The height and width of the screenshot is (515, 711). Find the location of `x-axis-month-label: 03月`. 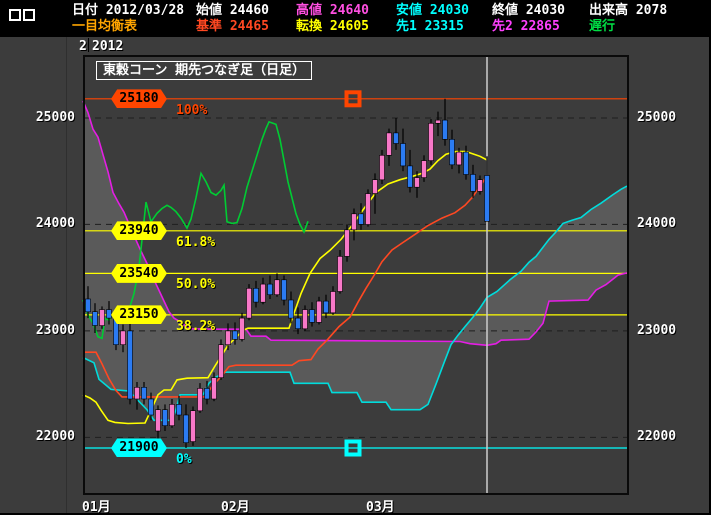

x-axis-month-label: 03月 is located at coordinates (380, 507).